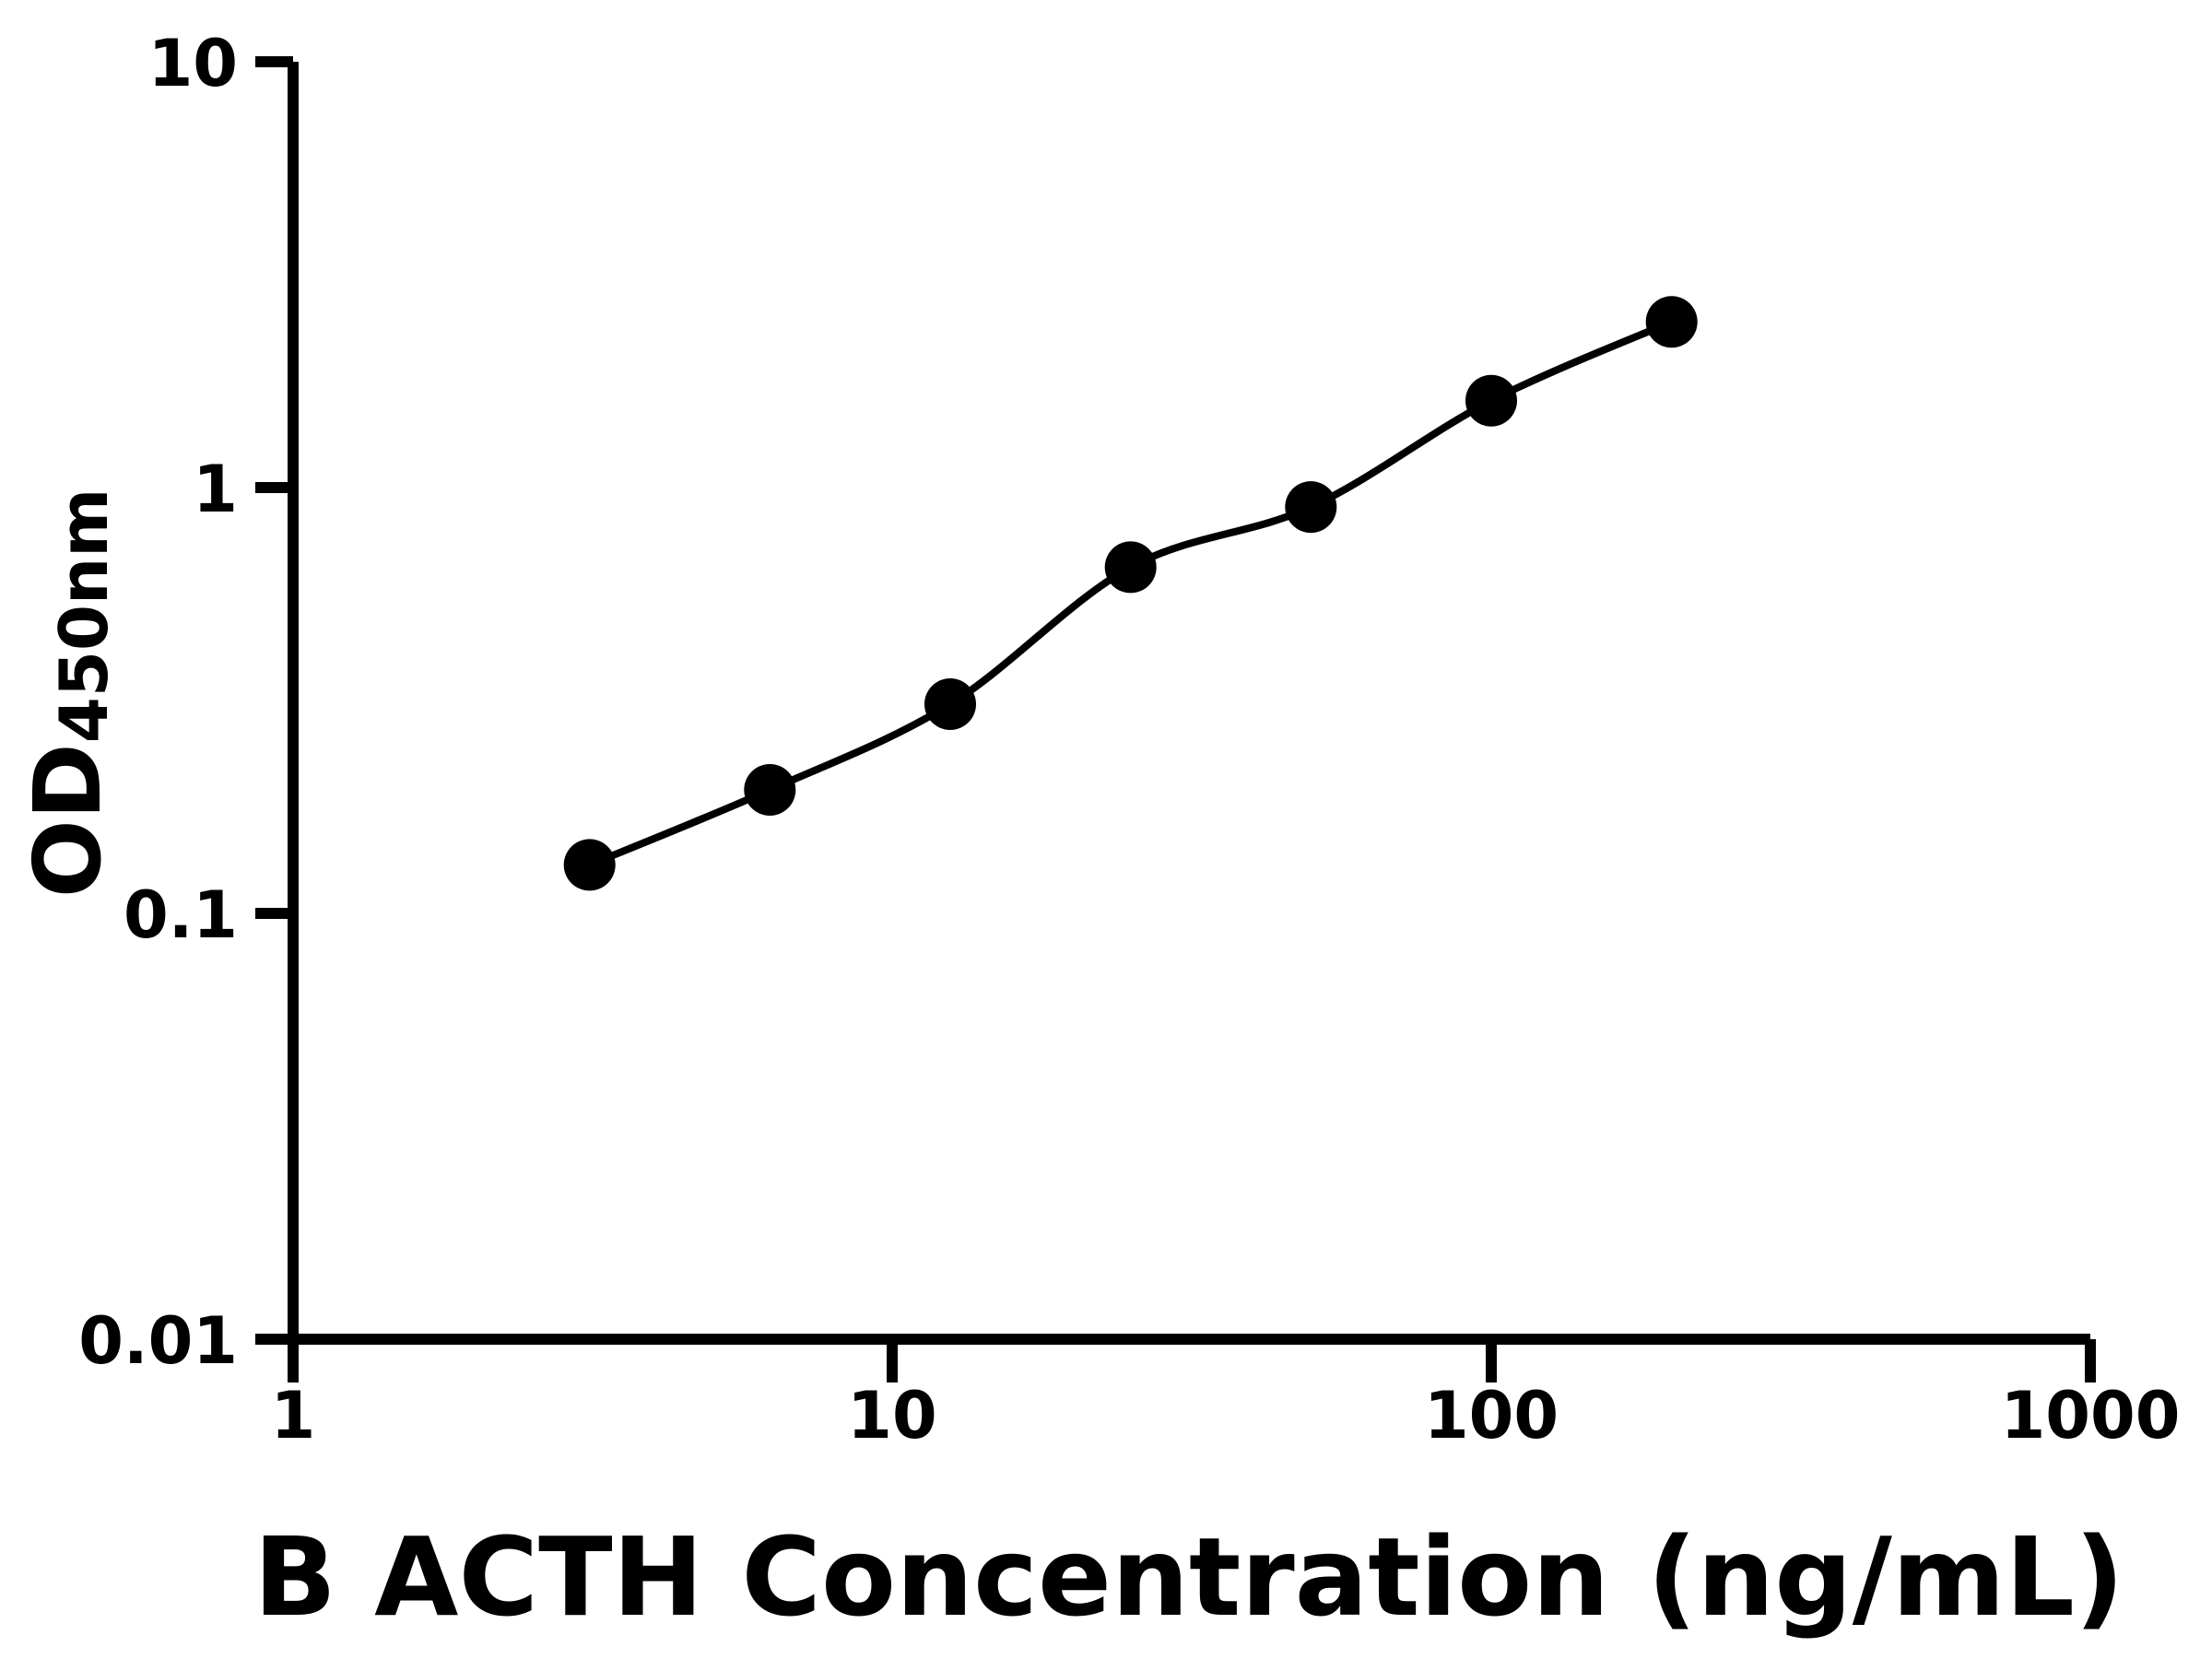 The height and width of the screenshot is (1659, 2212). I want to click on y-axis-title: OD450nm, so click(68, 693).